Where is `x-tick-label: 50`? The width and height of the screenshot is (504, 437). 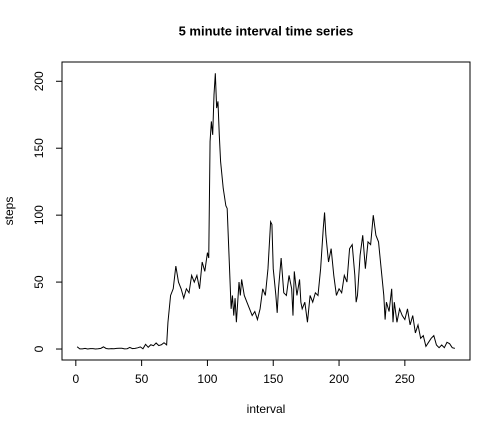
x-tick-label: 50 is located at coordinates (142, 379).